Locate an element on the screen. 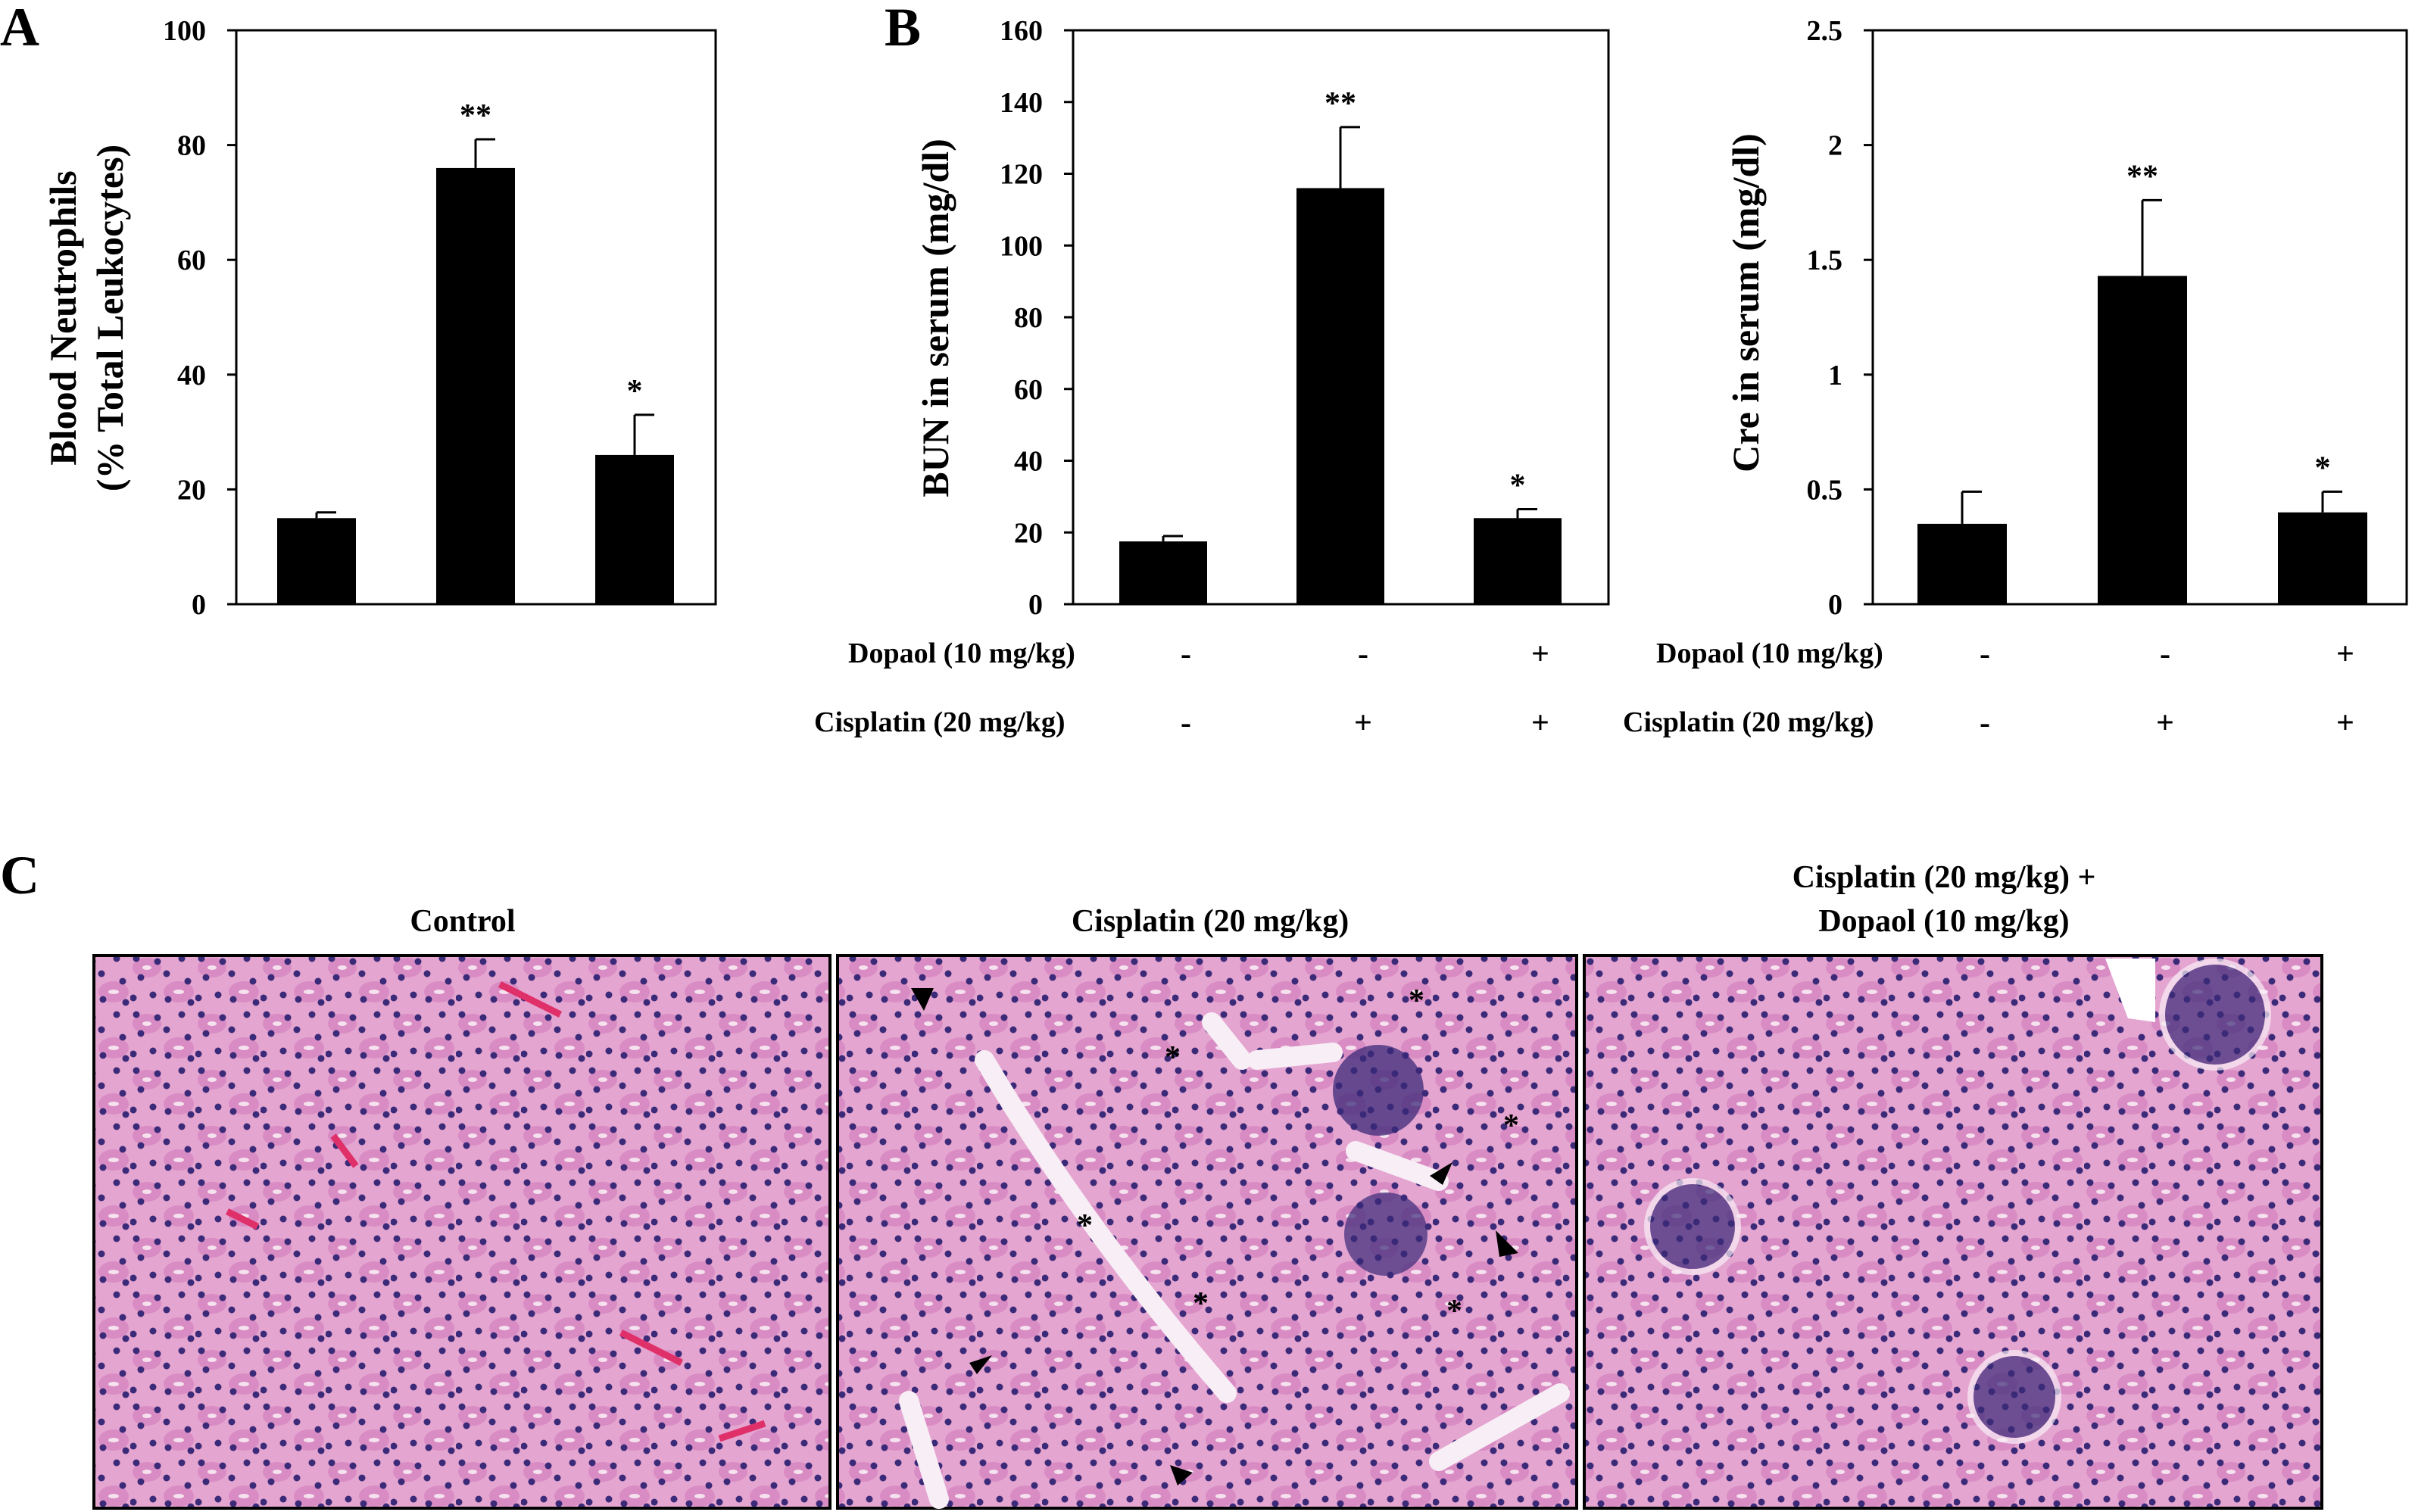 This screenshot has width=2415, height=1512. micrograph-control-tissue is located at coordinates (462, 1232).